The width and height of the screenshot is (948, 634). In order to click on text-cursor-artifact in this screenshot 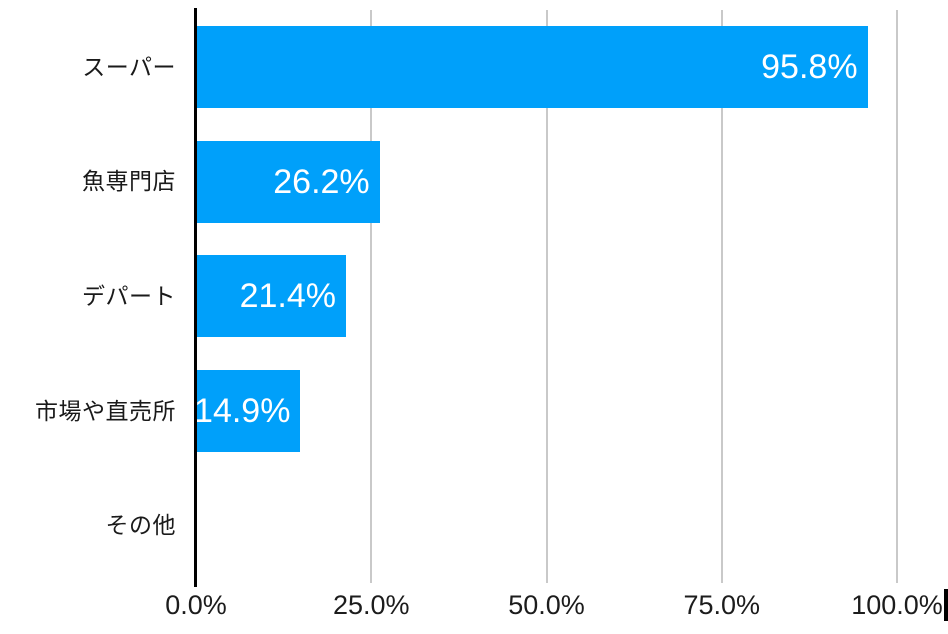, I will do `click(946, 605)`.